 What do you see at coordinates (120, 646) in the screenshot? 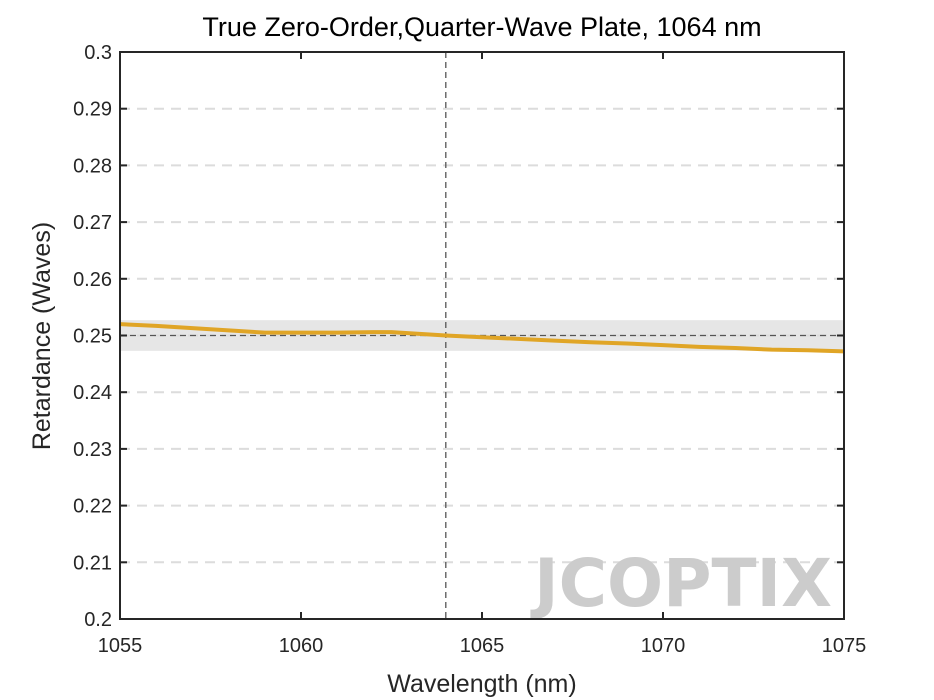
I see `x-tick-label-0: 1055` at bounding box center [120, 646].